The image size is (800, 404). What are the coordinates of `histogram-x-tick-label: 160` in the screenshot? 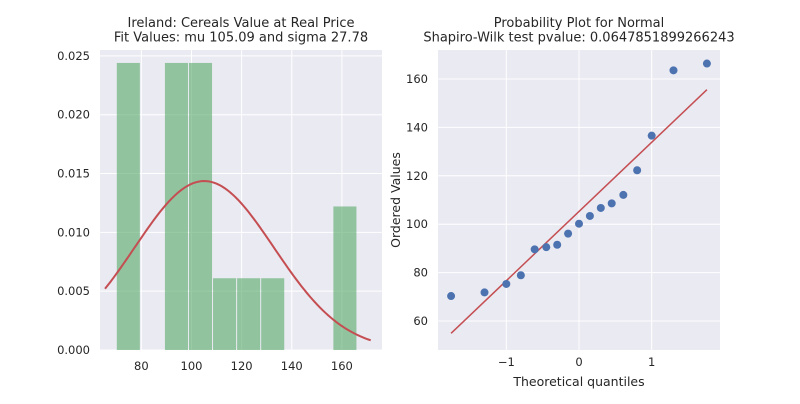 It's located at (342, 366).